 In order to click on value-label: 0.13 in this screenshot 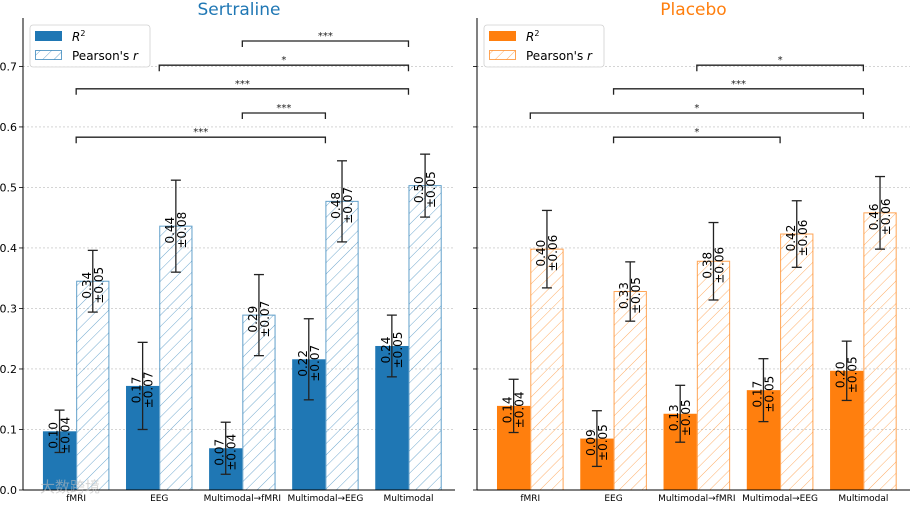, I will do `click(674, 417)`.